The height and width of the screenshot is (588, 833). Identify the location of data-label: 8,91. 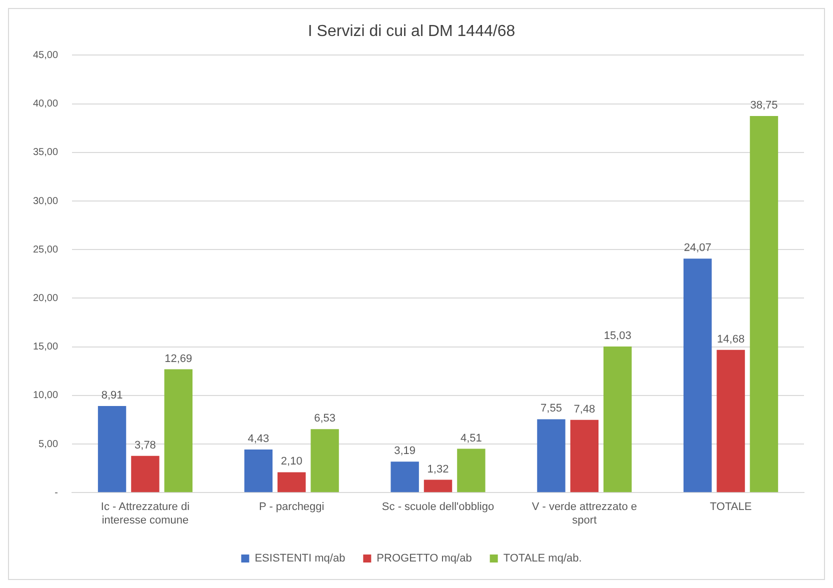
(112, 396).